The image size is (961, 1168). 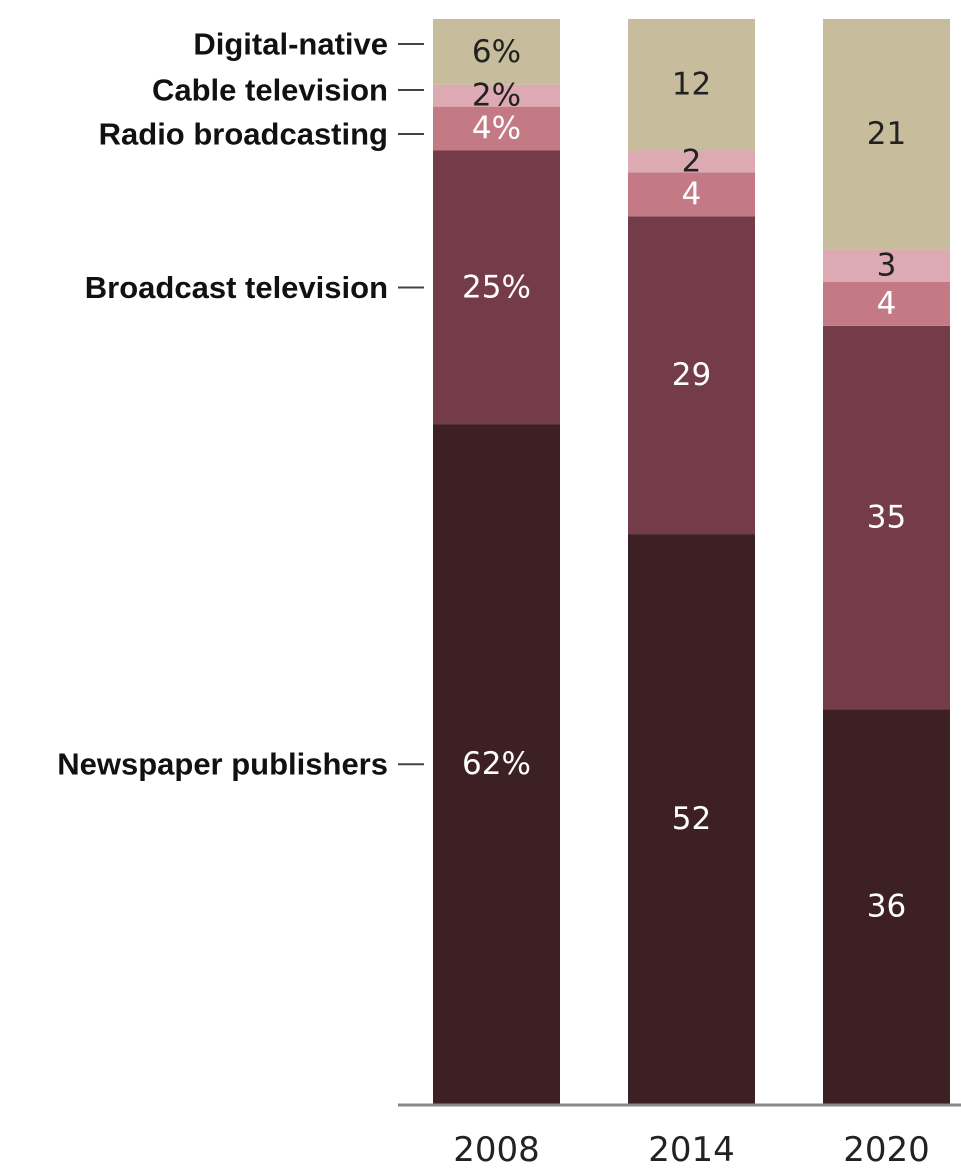 I want to click on bar-segment-digital-native-2008, so click(x=496, y=51).